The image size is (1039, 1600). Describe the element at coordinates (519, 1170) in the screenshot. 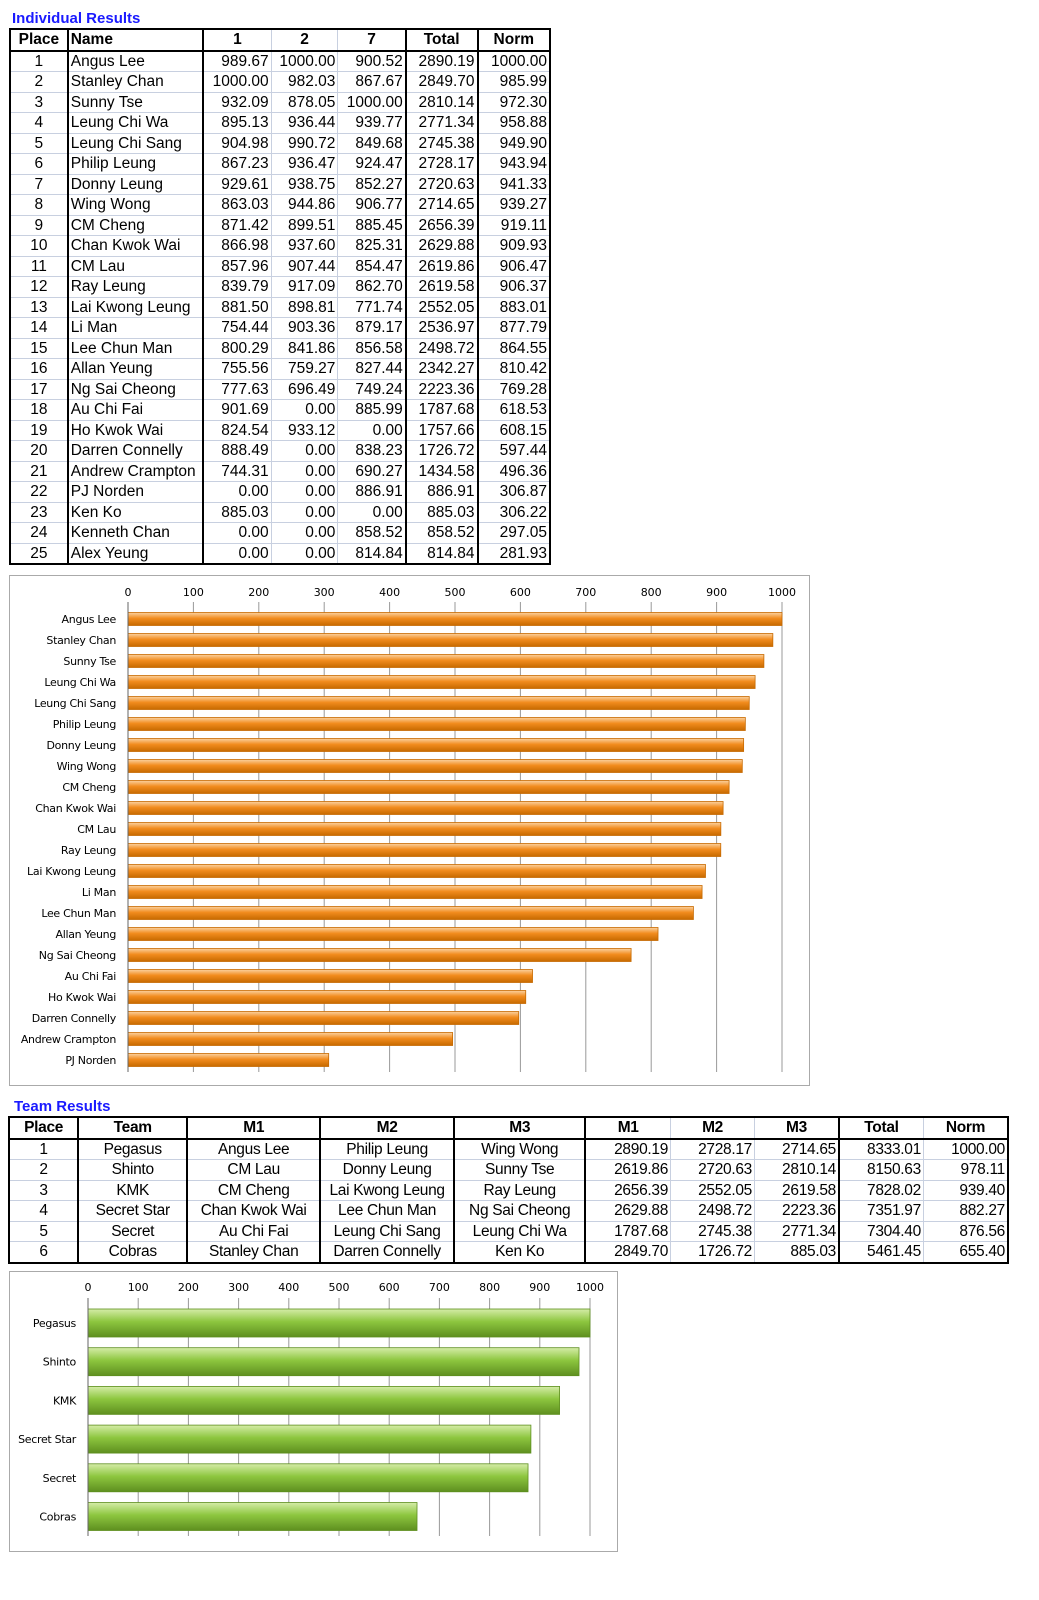

I see `table-cell: Sunny Tse` at that location.